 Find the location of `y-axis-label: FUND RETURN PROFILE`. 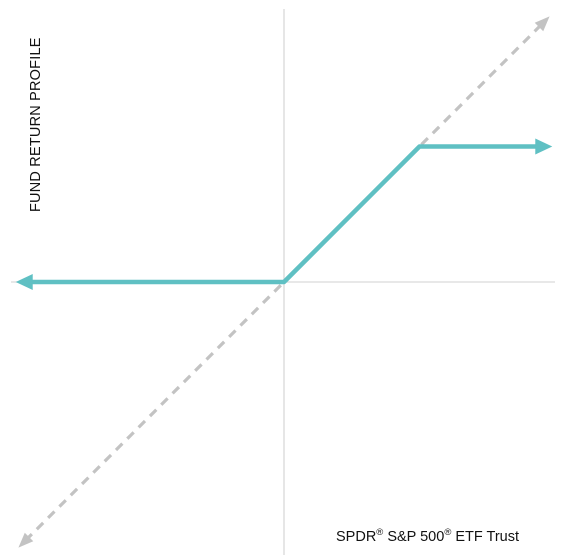

y-axis-label: FUND RETURN PROFILE is located at coordinates (36, 124).